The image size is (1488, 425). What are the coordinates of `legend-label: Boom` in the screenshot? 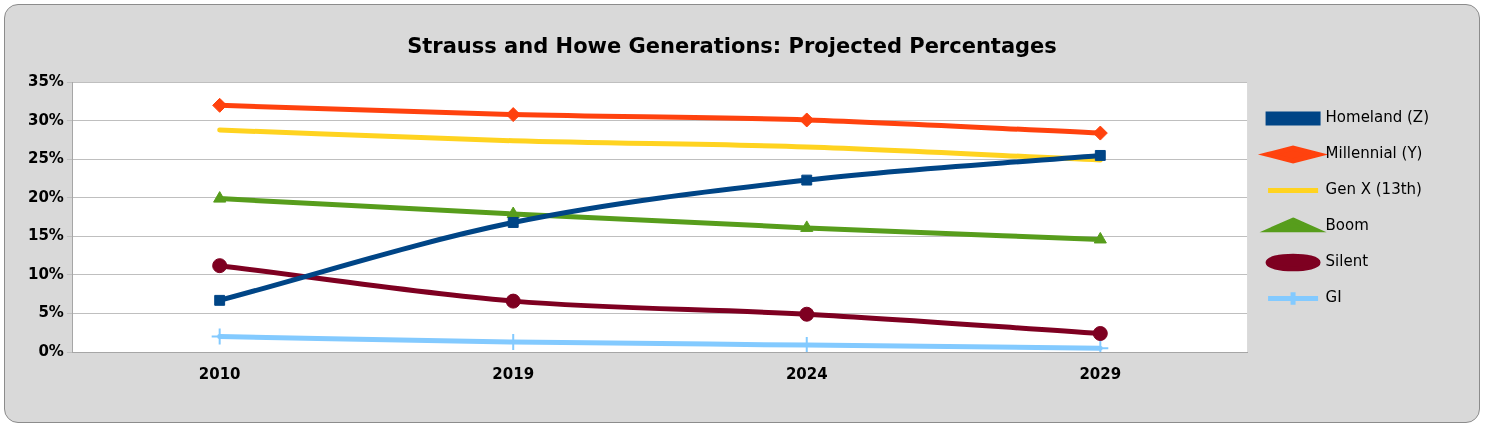 It's located at (1347, 225).